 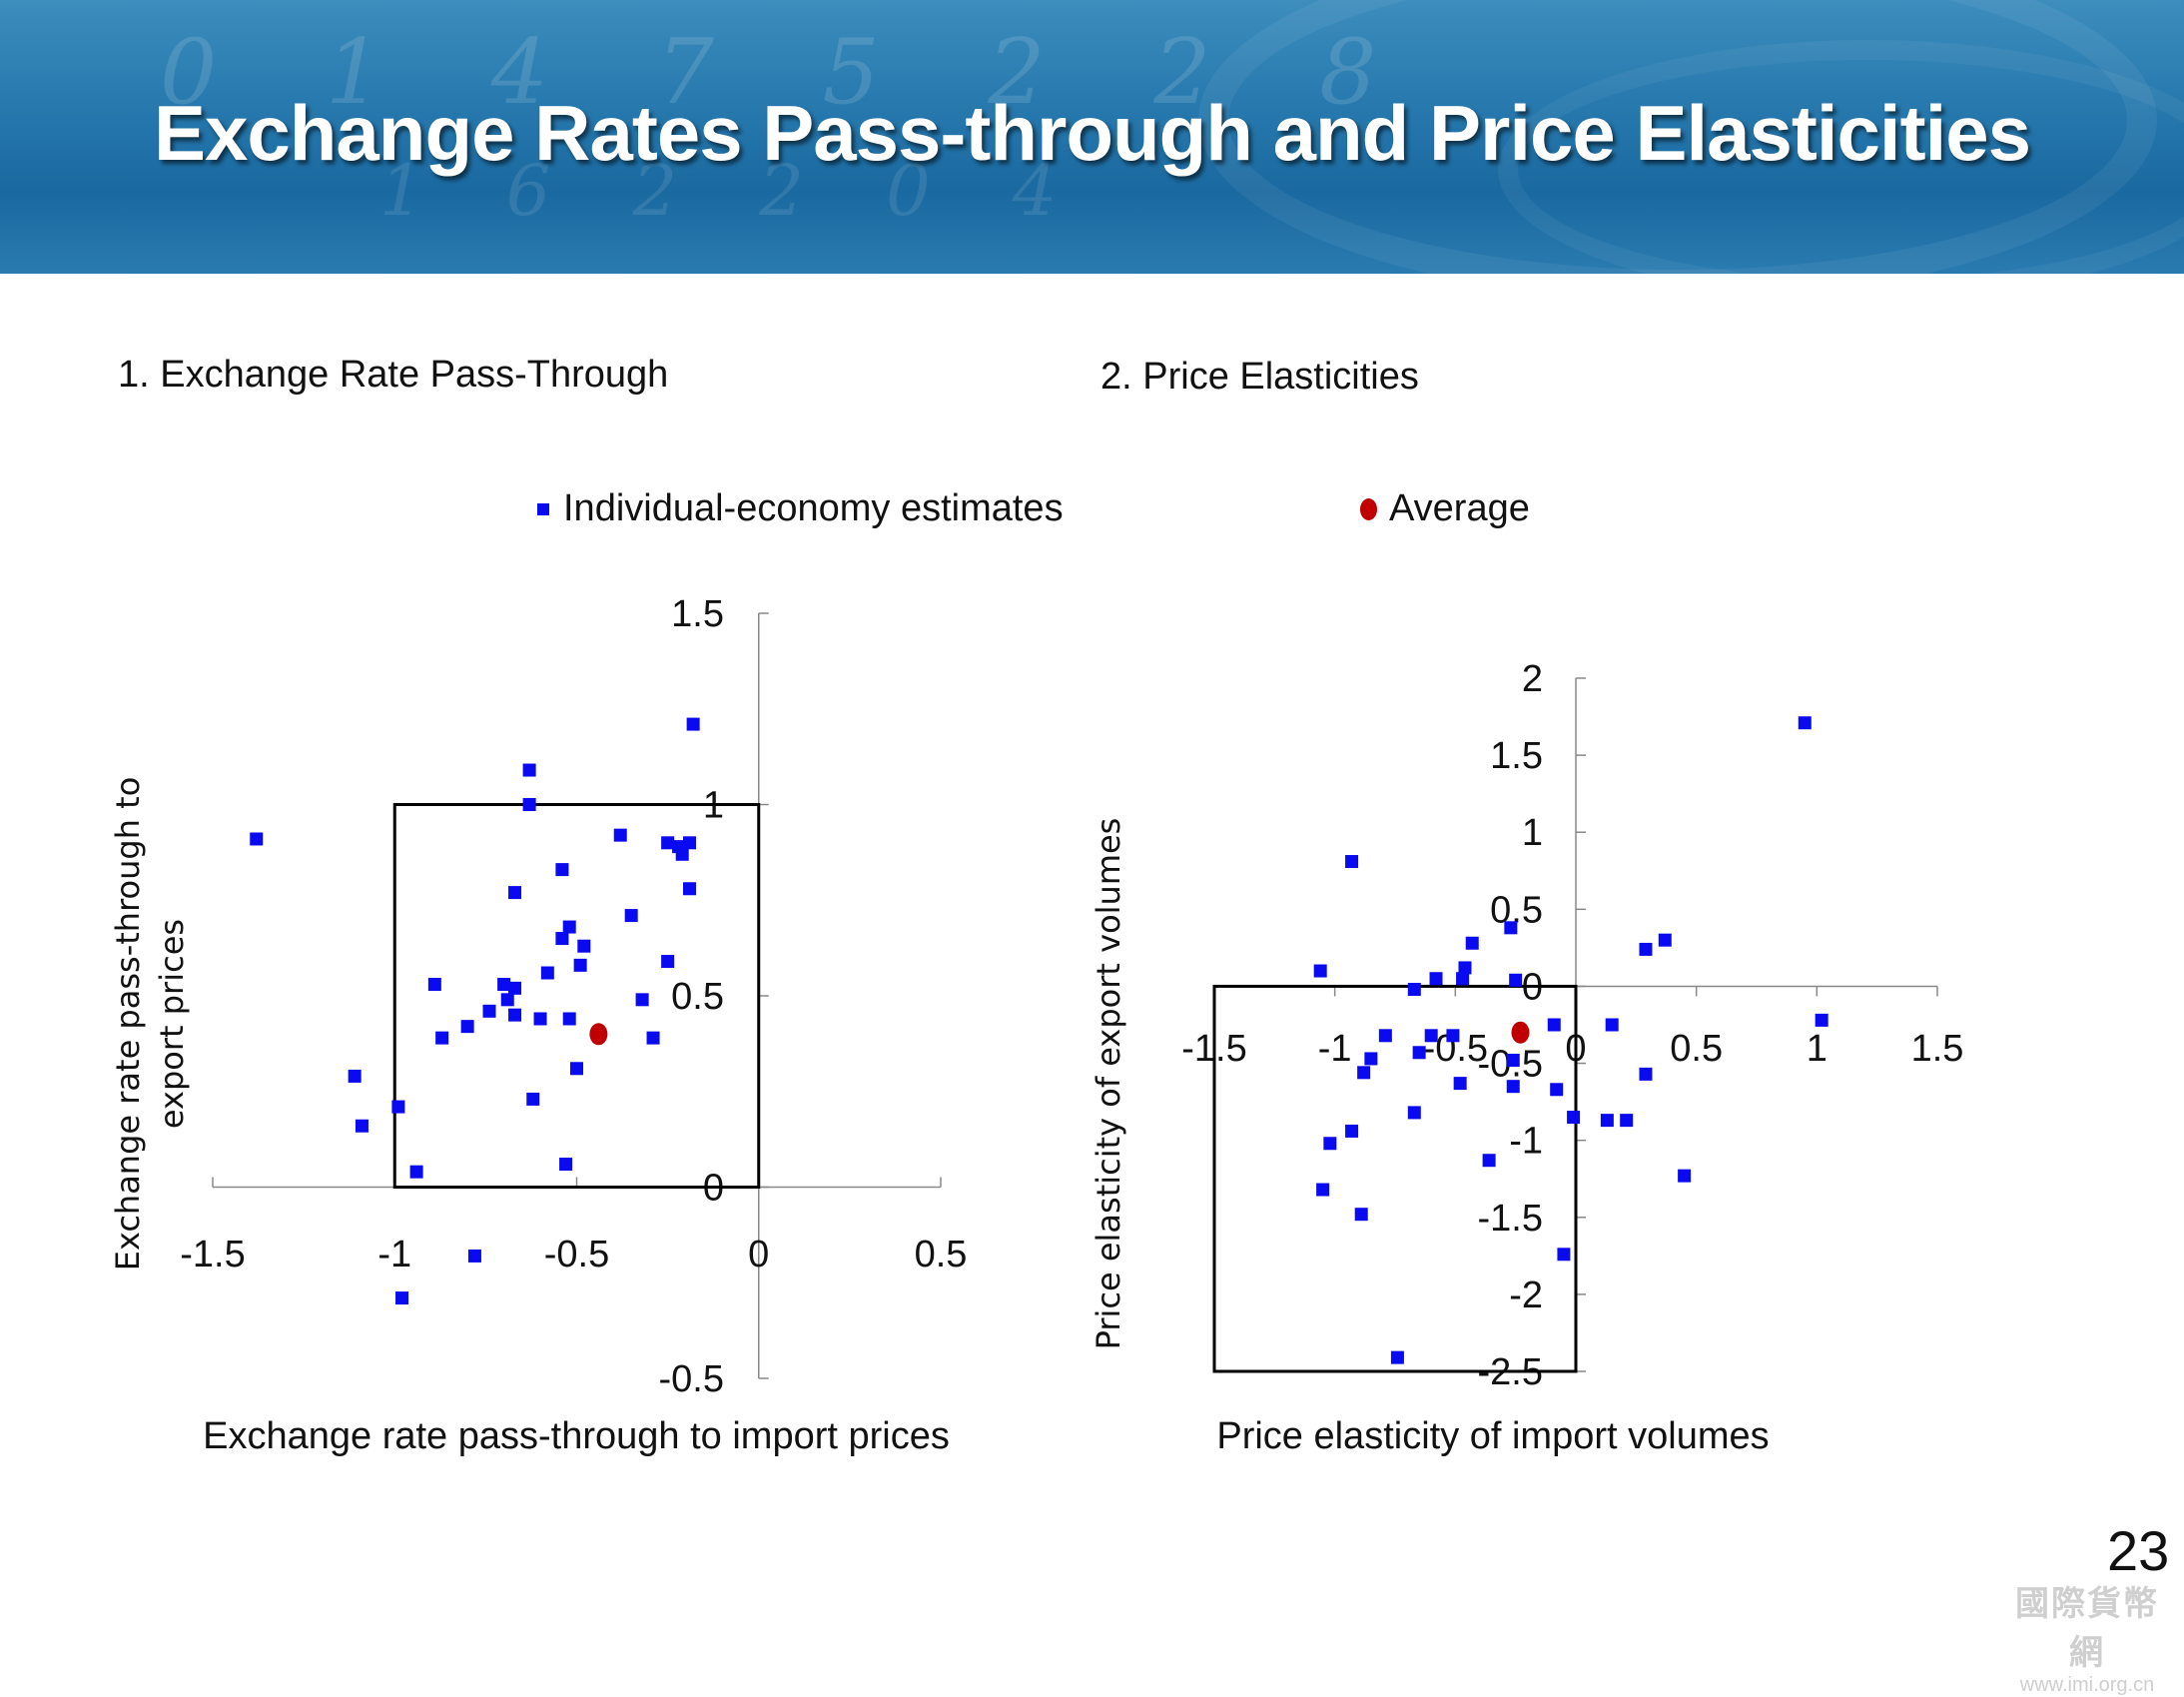 What do you see at coordinates (1368, 508) in the screenshot?
I see `legend-dot-marker` at bounding box center [1368, 508].